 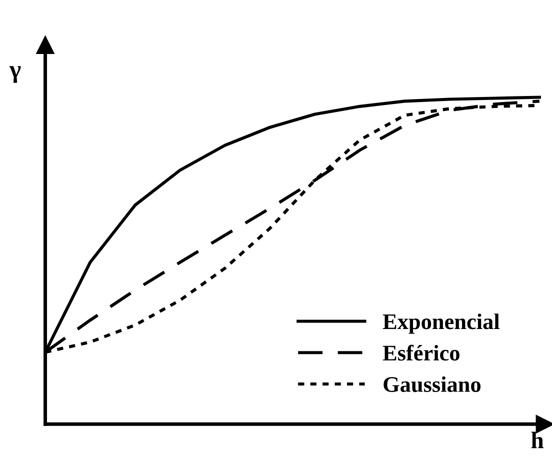 What do you see at coordinates (432, 384) in the screenshot?
I see `legend-label: Gaussiano` at bounding box center [432, 384].